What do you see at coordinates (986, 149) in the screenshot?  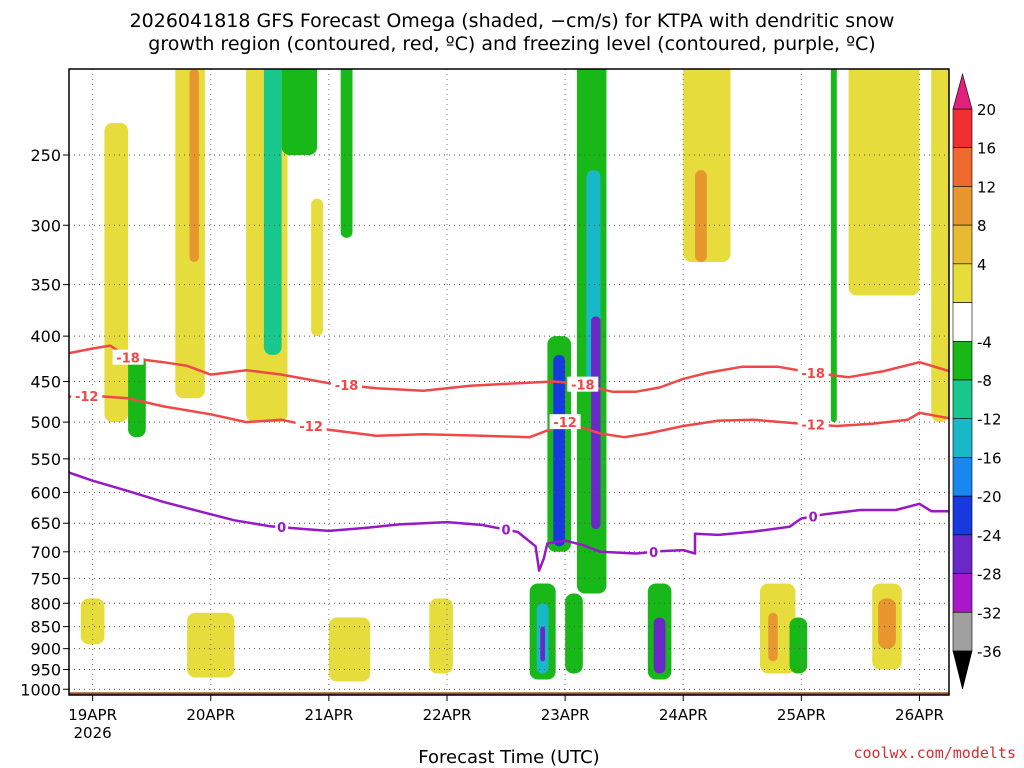 I see `colorbar-label: 16` at bounding box center [986, 149].